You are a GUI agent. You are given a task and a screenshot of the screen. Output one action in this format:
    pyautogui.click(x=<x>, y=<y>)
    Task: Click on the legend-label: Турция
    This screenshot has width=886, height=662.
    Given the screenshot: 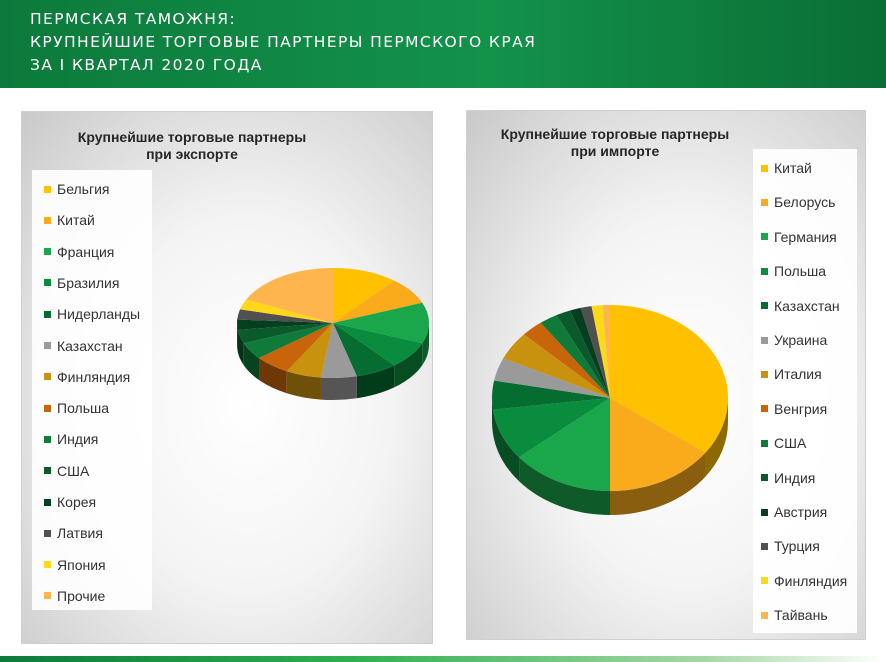 What is the action you would take?
    pyautogui.click(x=797, y=546)
    